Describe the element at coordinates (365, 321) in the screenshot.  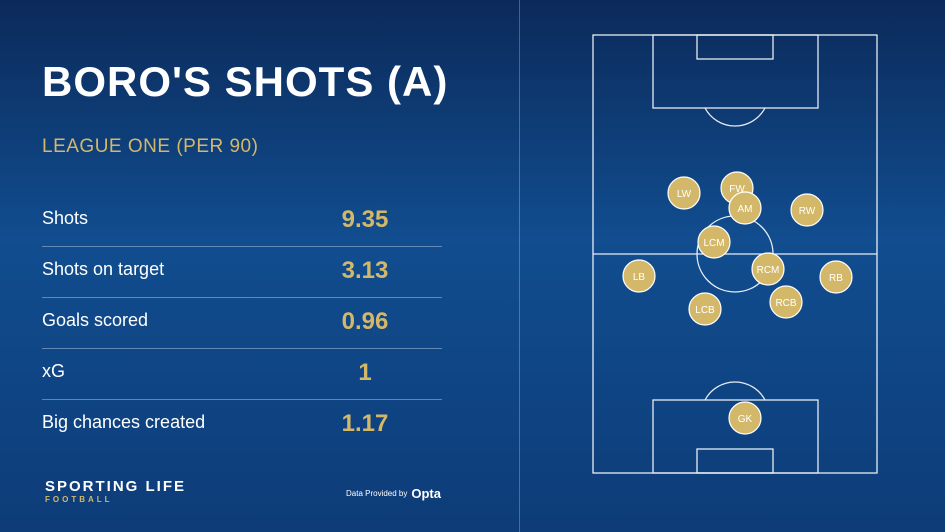
I see `stat-value: 0.96` at that location.